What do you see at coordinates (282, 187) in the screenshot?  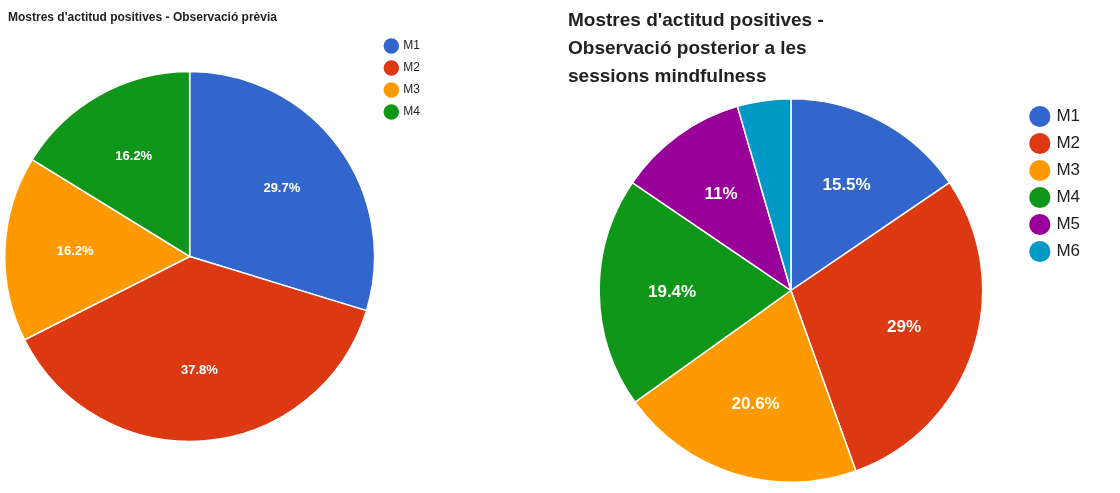 I see `data-label: 29.7%` at bounding box center [282, 187].